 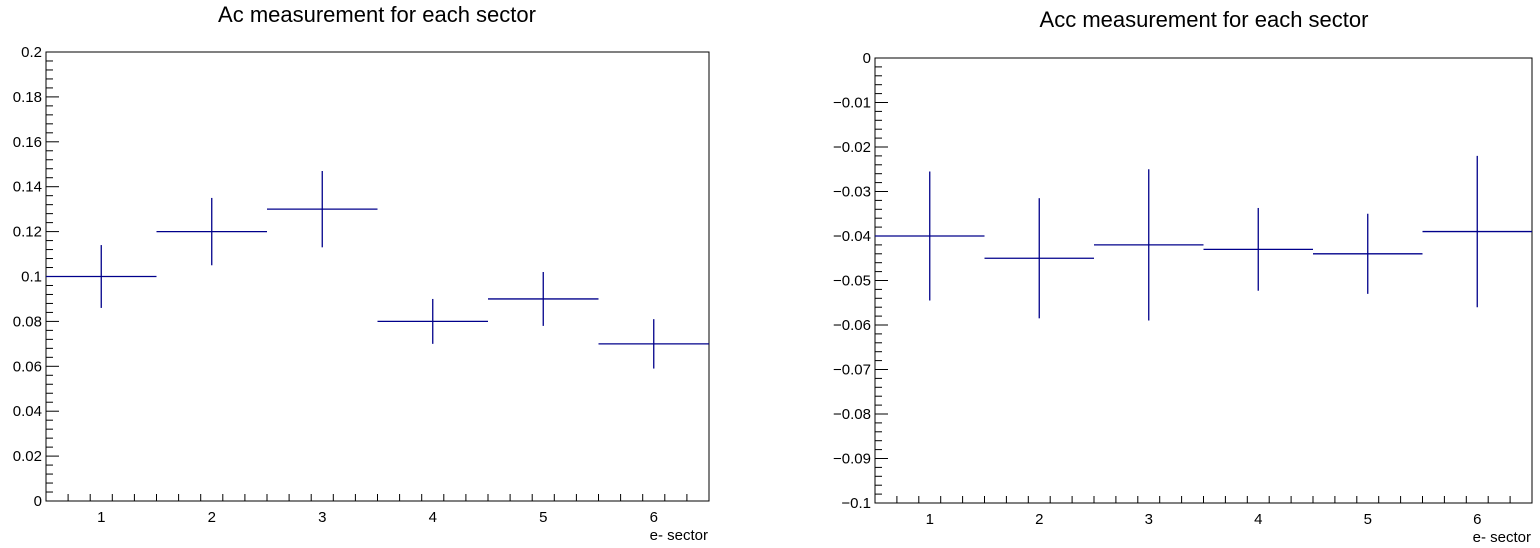 I want to click on y-tick-label: 0.2, so click(x=31, y=52).